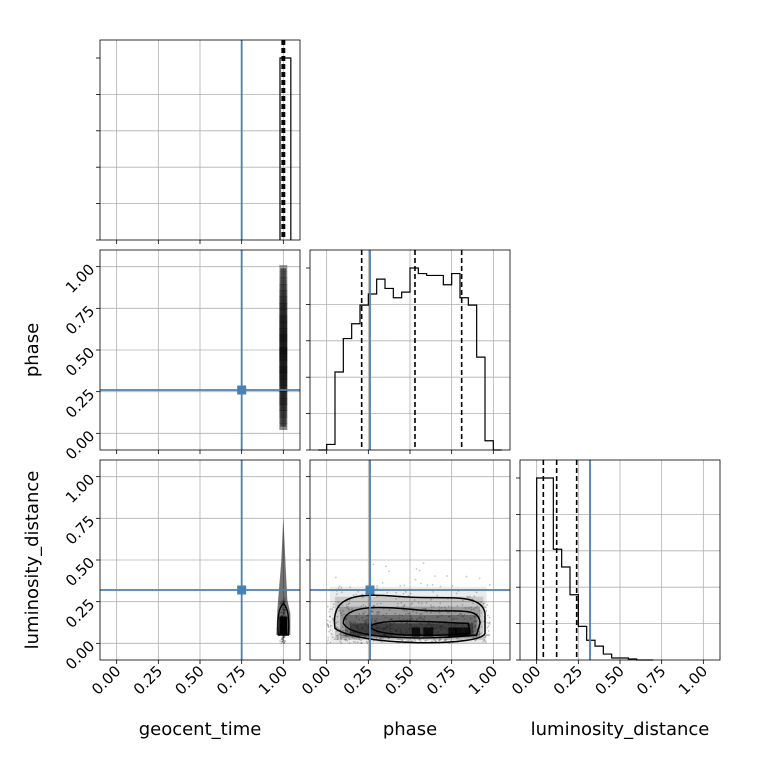  I want to click on y-tick-label: 0.25, so click(80, 613).